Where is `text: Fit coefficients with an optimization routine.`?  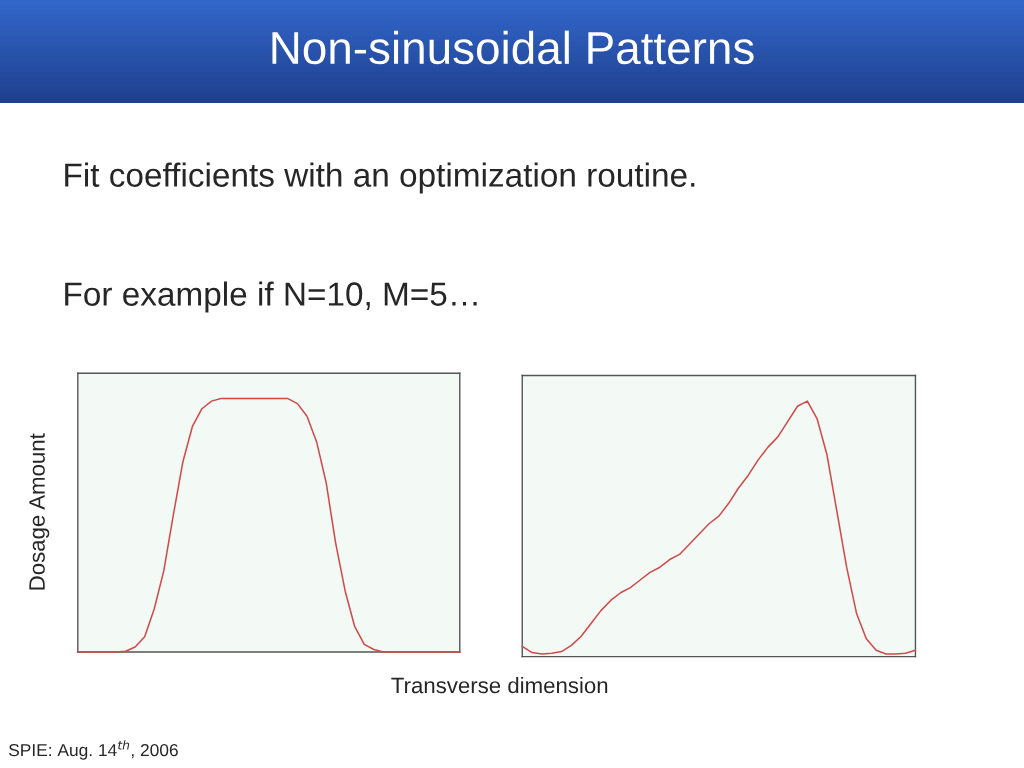 text: Fit coefficients with an optimization routine. is located at coordinates (380, 178).